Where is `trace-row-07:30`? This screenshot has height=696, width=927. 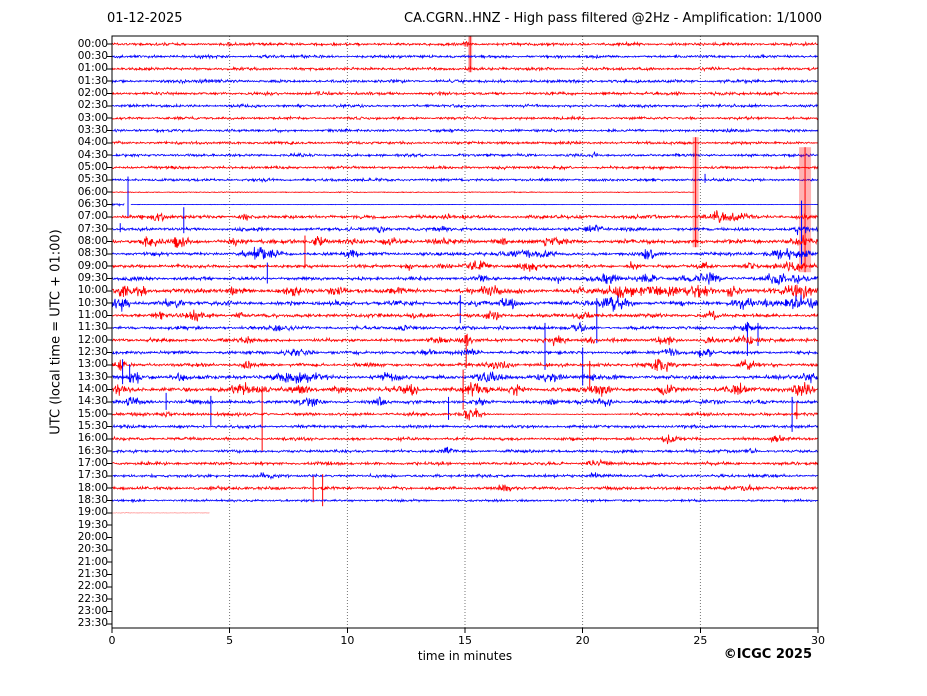
trace-row-07:30 is located at coordinates (465, 230).